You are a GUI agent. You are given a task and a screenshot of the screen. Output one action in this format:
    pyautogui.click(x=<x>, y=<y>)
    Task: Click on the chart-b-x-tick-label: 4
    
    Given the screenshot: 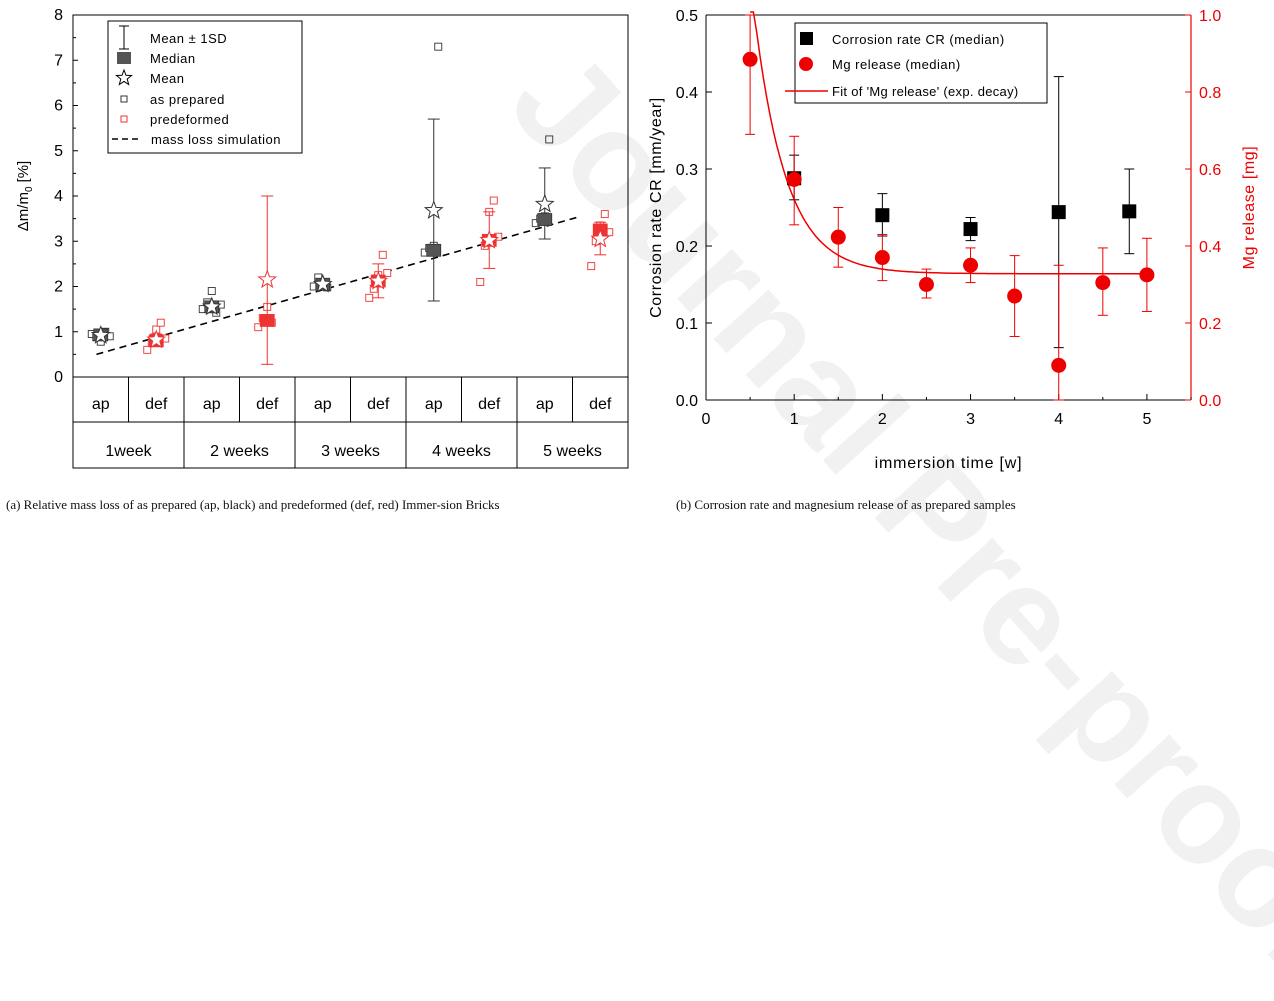 What is the action you would take?
    pyautogui.click(x=1058, y=419)
    